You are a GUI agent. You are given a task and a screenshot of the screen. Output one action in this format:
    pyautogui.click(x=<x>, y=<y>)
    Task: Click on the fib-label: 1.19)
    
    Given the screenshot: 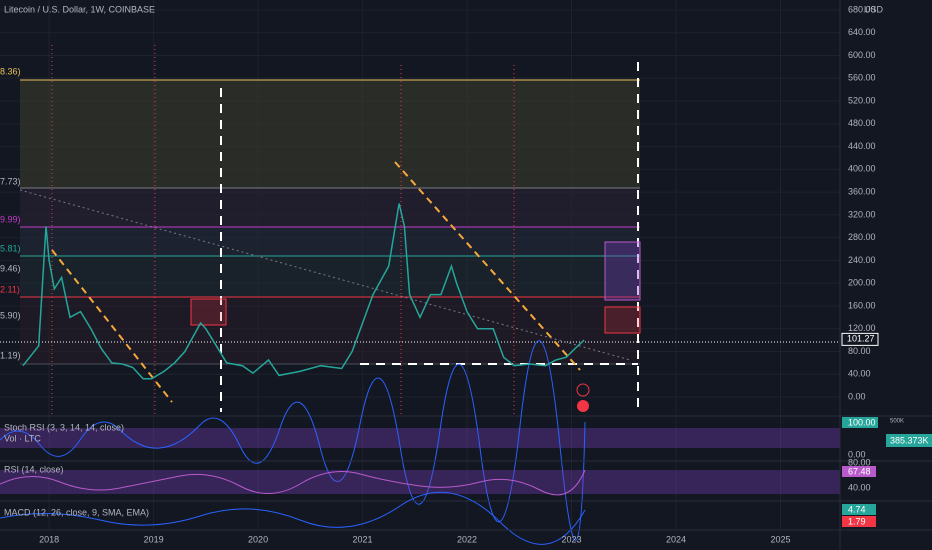 What is the action you would take?
    pyautogui.click(x=10, y=355)
    